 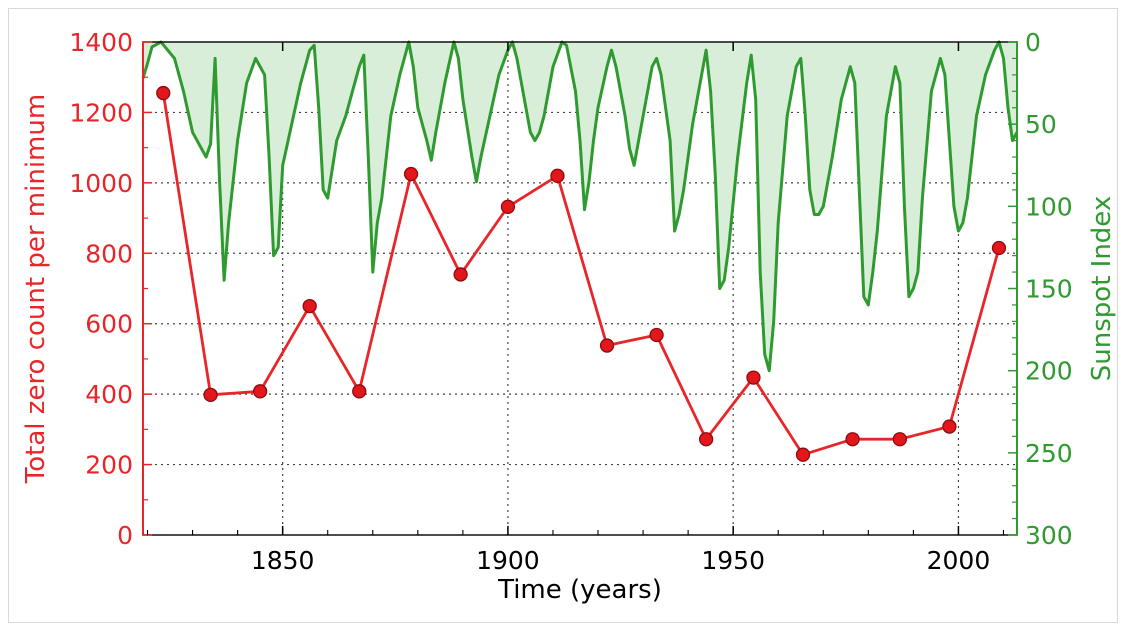 What do you see at coordinates (1049, 371) in the screenshot?
I see `right-tick-label: 200` at bounding box center [1049, 371].